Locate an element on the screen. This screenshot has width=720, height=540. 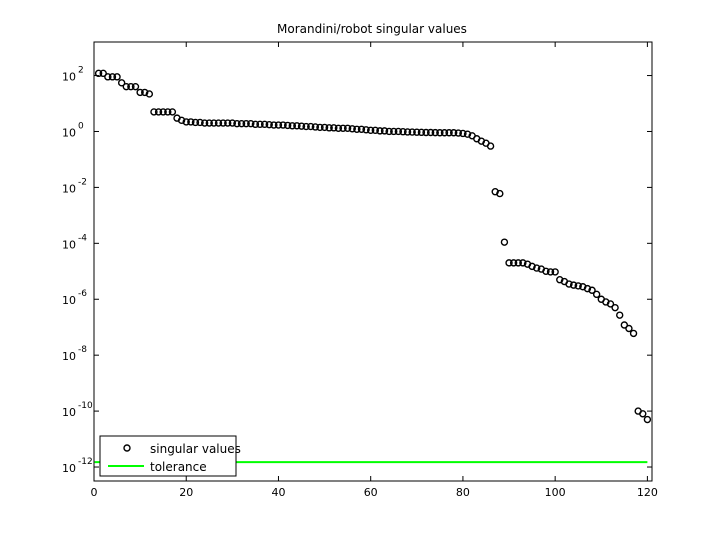
y-tick-label: 10 -4 is located at coordinates (74, 242).